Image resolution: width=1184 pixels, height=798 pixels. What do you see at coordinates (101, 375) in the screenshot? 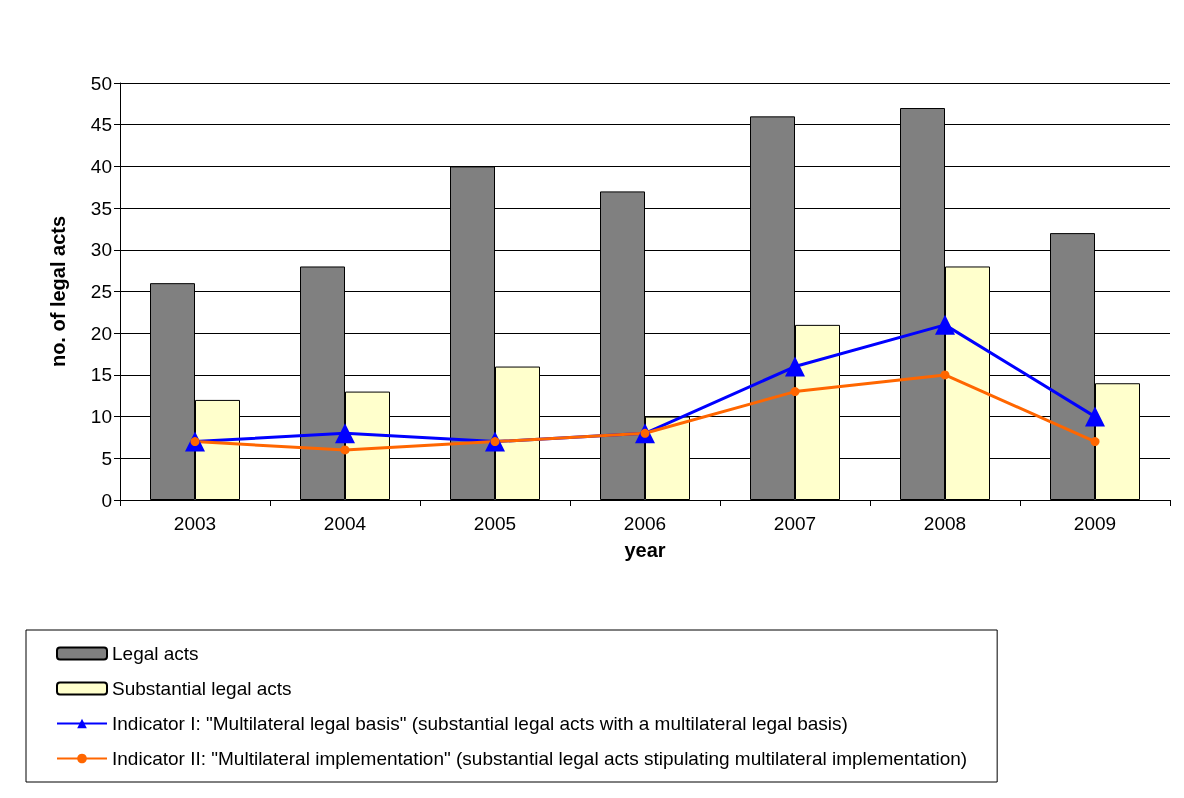
I see `y-tick-label: 15` at bounding box center [101, 375].